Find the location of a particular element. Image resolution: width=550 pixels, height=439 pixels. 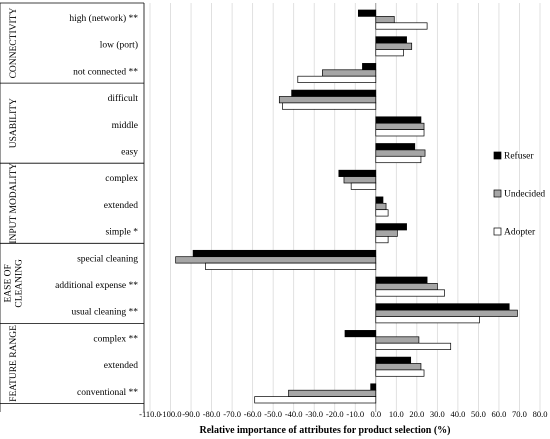

group-label: INPUT MODALITY is located at coordinates (14, 203).